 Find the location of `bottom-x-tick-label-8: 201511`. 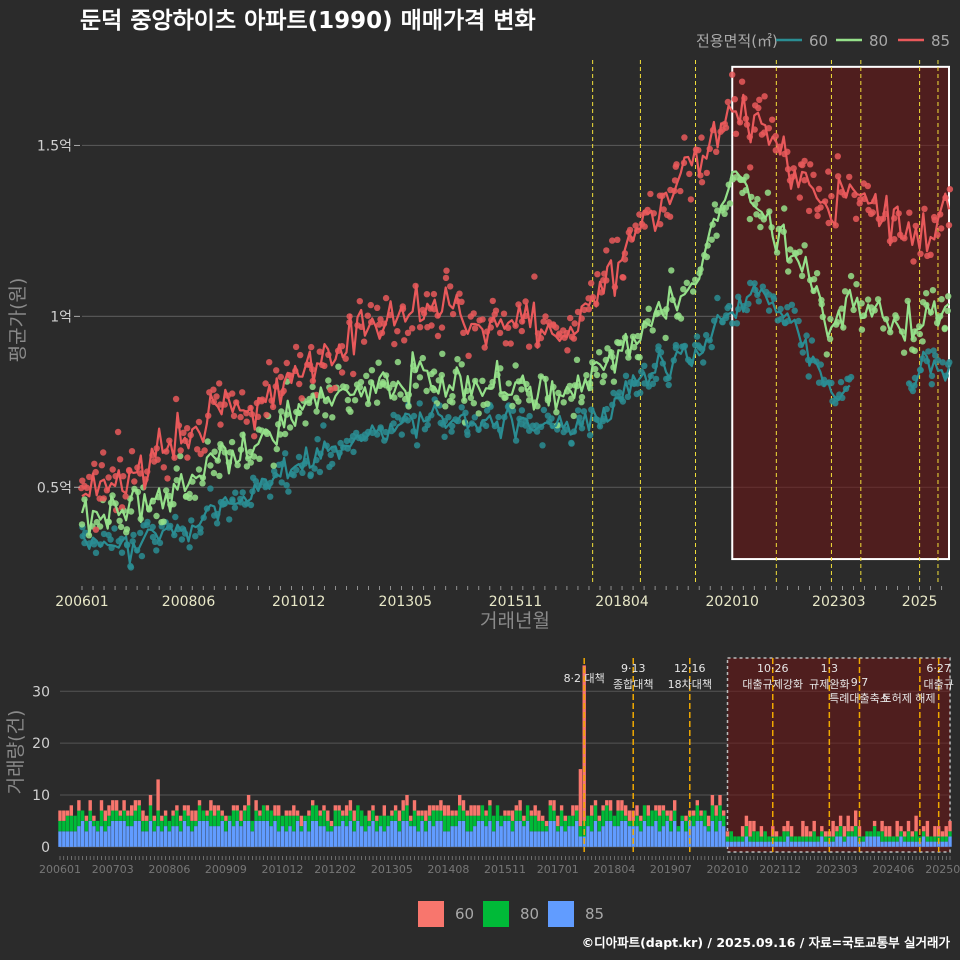

bottom-x-tick-label-8: 201511 is located at coordinates (505, 869).